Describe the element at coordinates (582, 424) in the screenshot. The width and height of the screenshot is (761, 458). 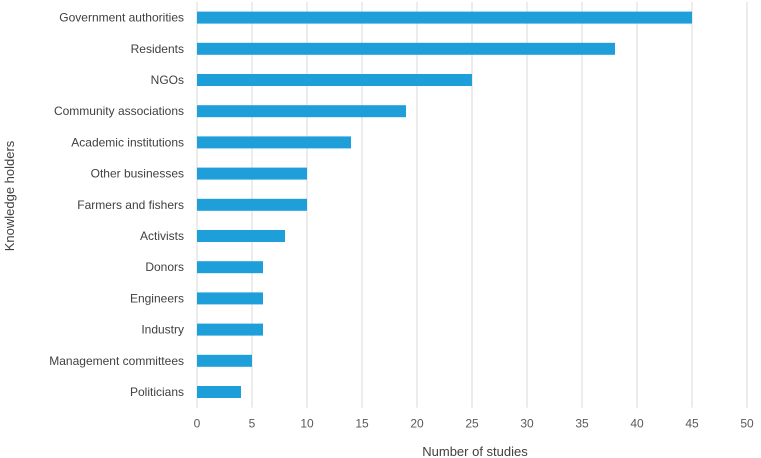
I see `x-tick-label: 35` at that location.